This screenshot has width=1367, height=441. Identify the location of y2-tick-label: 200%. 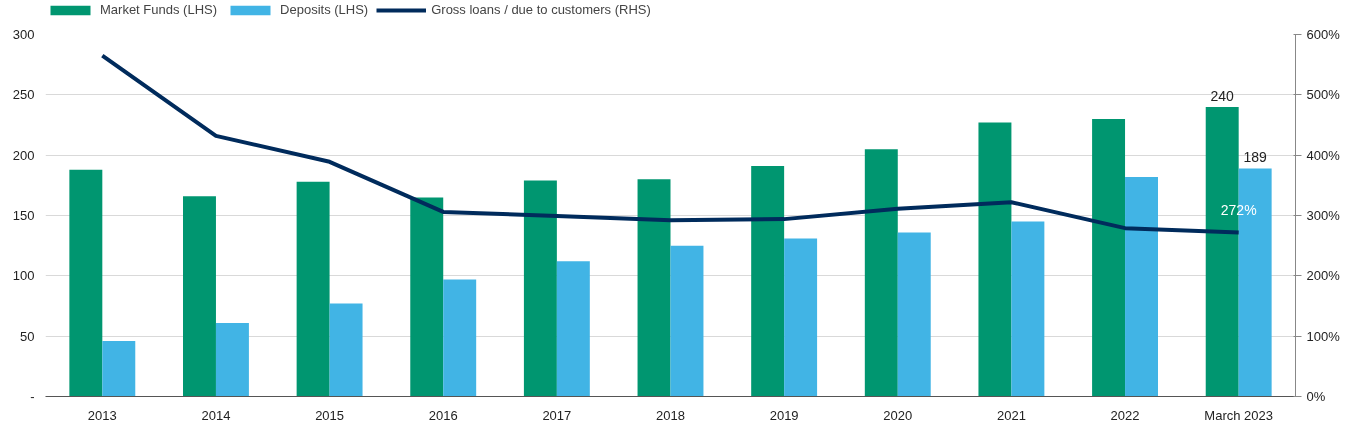
(1323, 276).